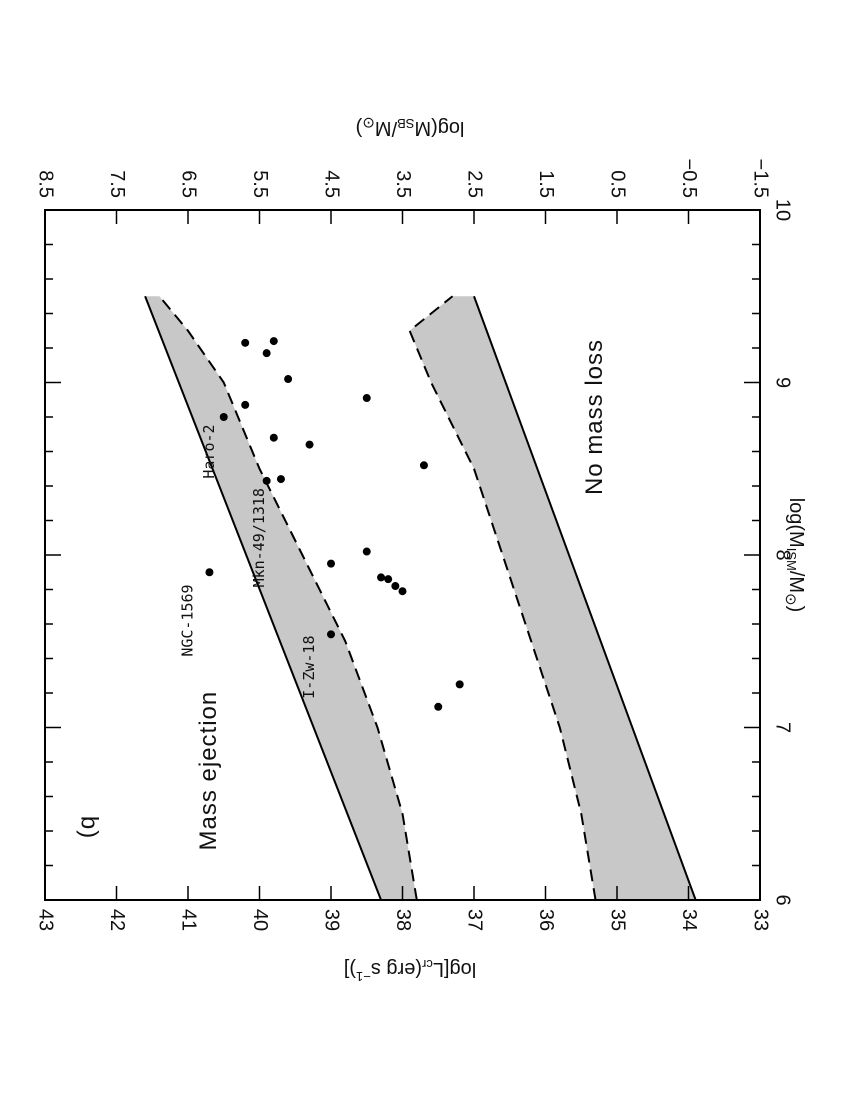 This screenshot has width=850, height=1100. Describe the element at coordinates (260, 920) in the screenshot. I see `y-tick-label: 40` at that location.